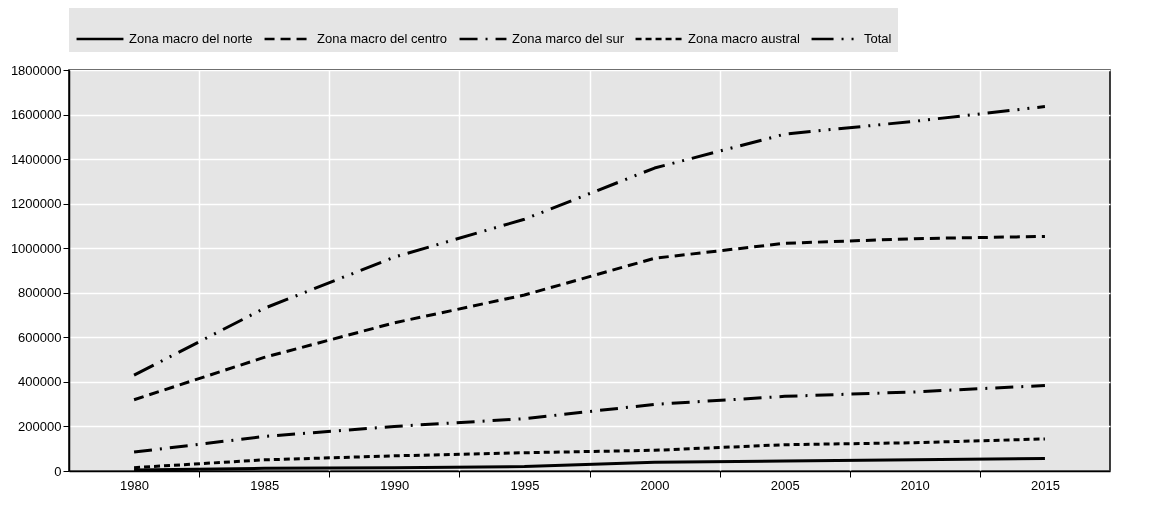 This screenshot has height=522, width=1150. I want to click on legend-label: Total, so click(878, 38).